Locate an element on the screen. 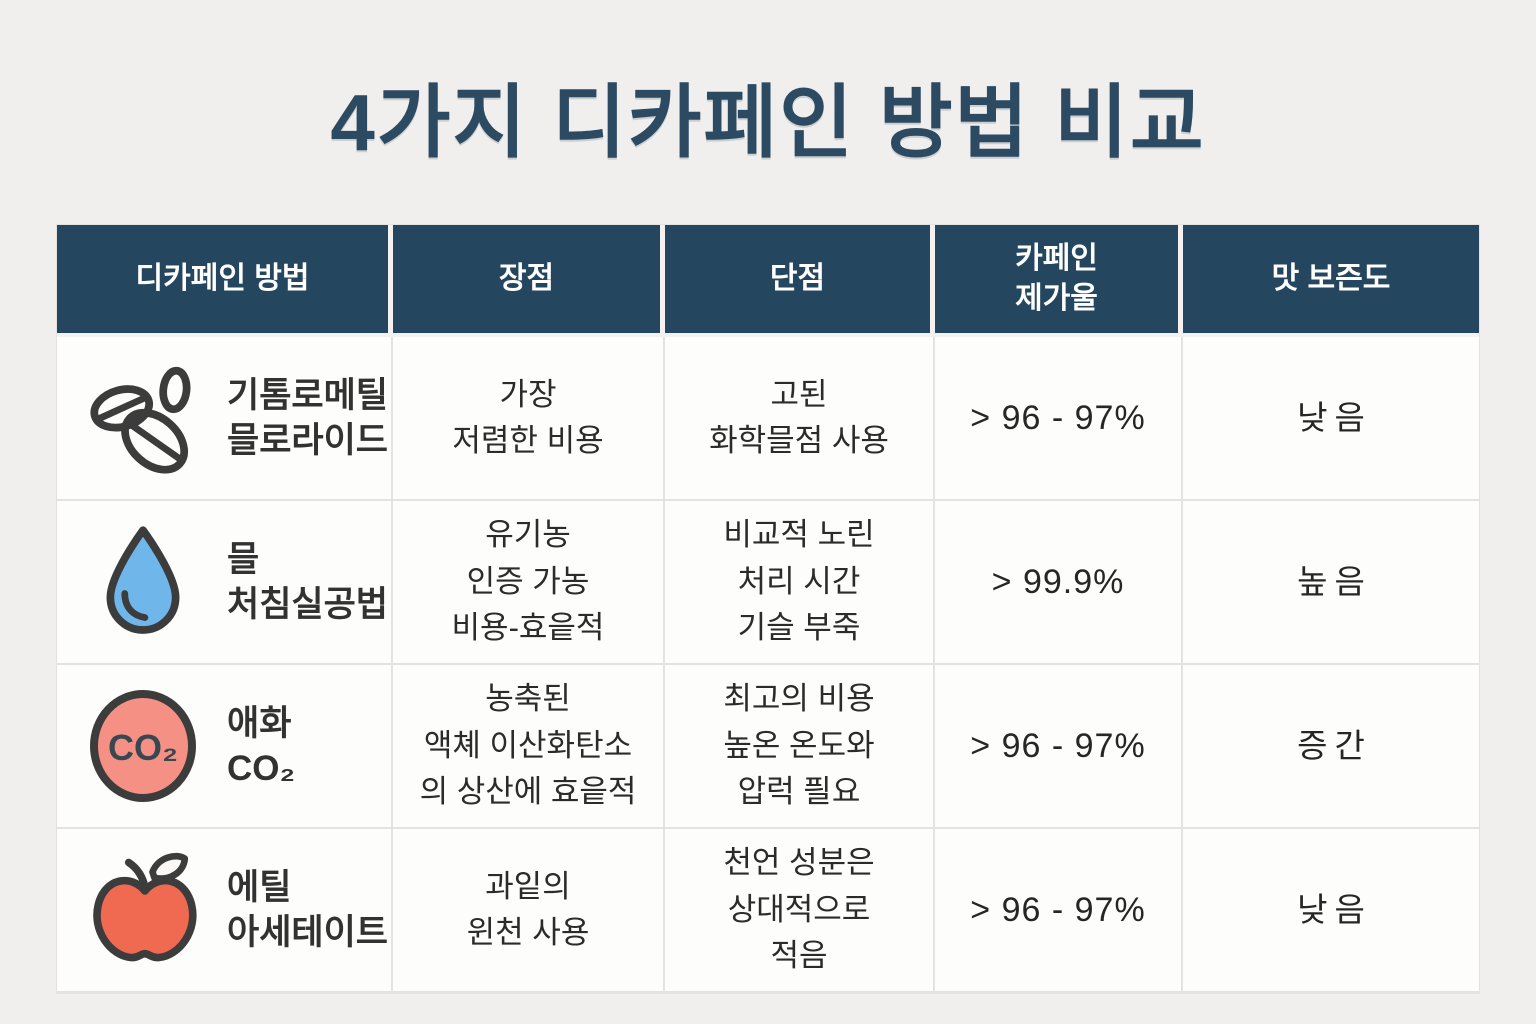 The height and width of the screenshot is (1024, 1536). method-name: 애화 CO₂ is located at coordinates (261, 746).